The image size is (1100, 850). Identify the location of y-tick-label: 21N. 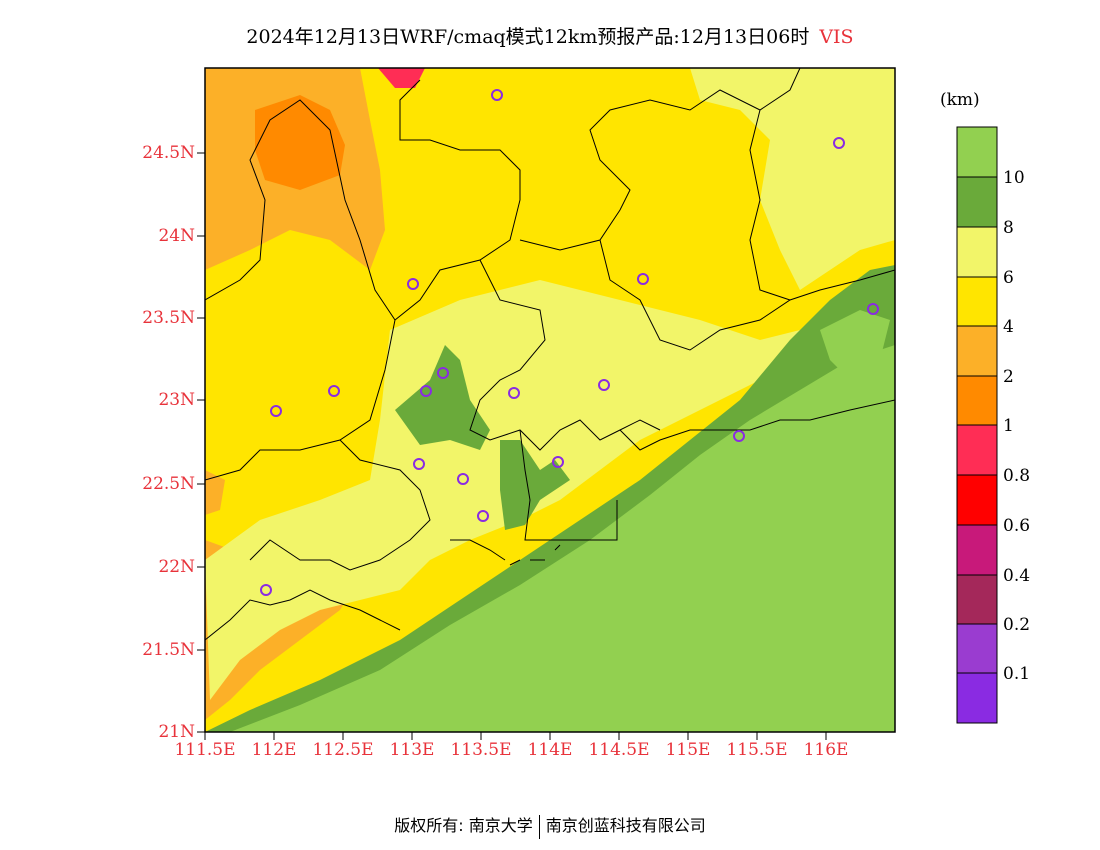
(176, 732).